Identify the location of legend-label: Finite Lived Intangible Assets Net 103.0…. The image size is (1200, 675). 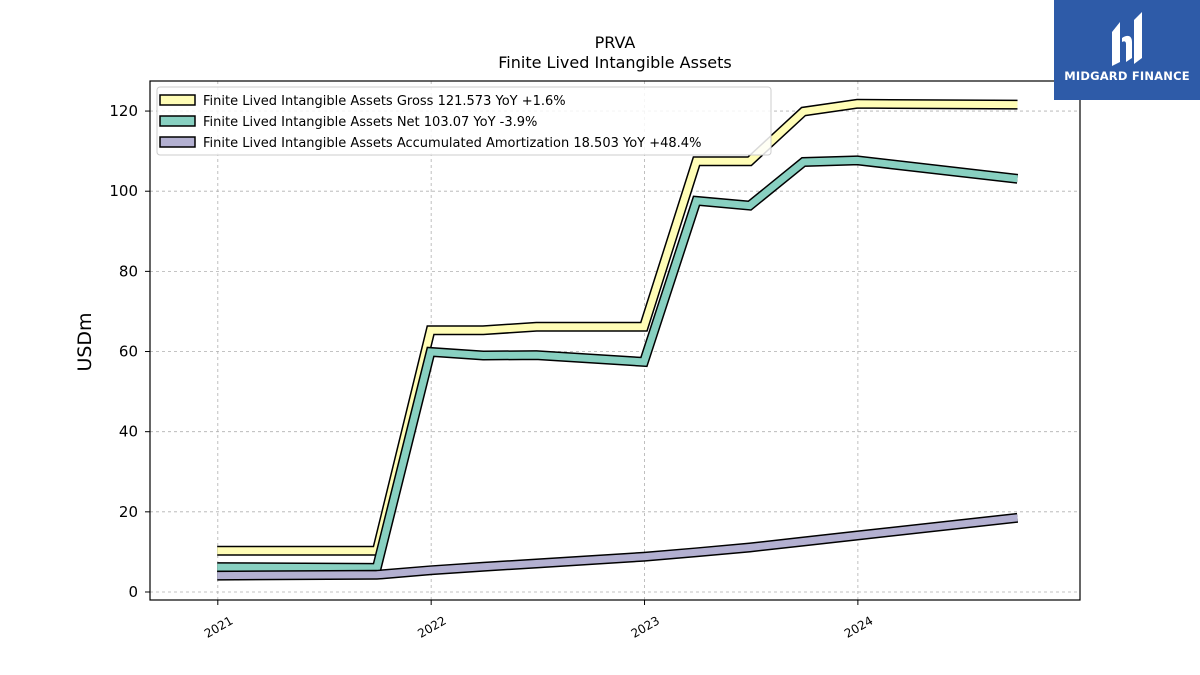
(370, 122).